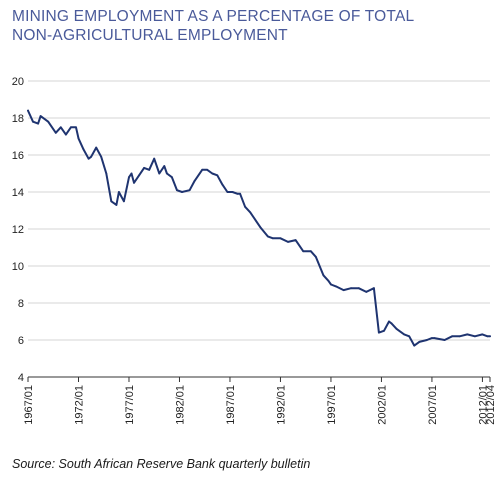 This screenshot has height=485, width=500. What do you see at coordinates (332, 405) in the screenshot?
I see `x-tick-label: 1997/01` at bounding box center [332, 405].